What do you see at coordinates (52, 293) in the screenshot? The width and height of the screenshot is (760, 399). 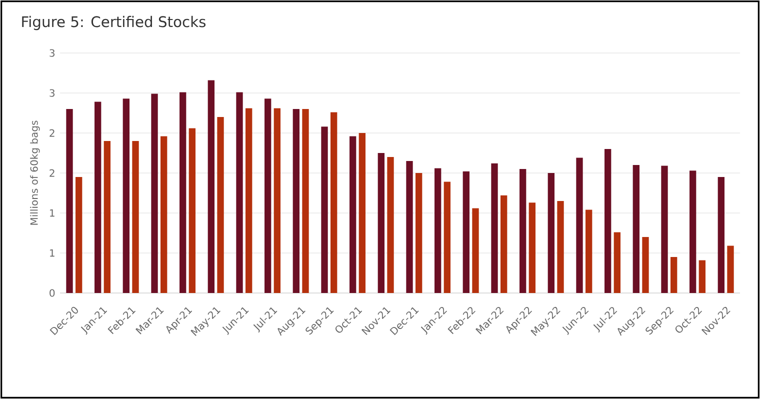 I see `y-tick-label: 0` at bounding box center [52, 293].